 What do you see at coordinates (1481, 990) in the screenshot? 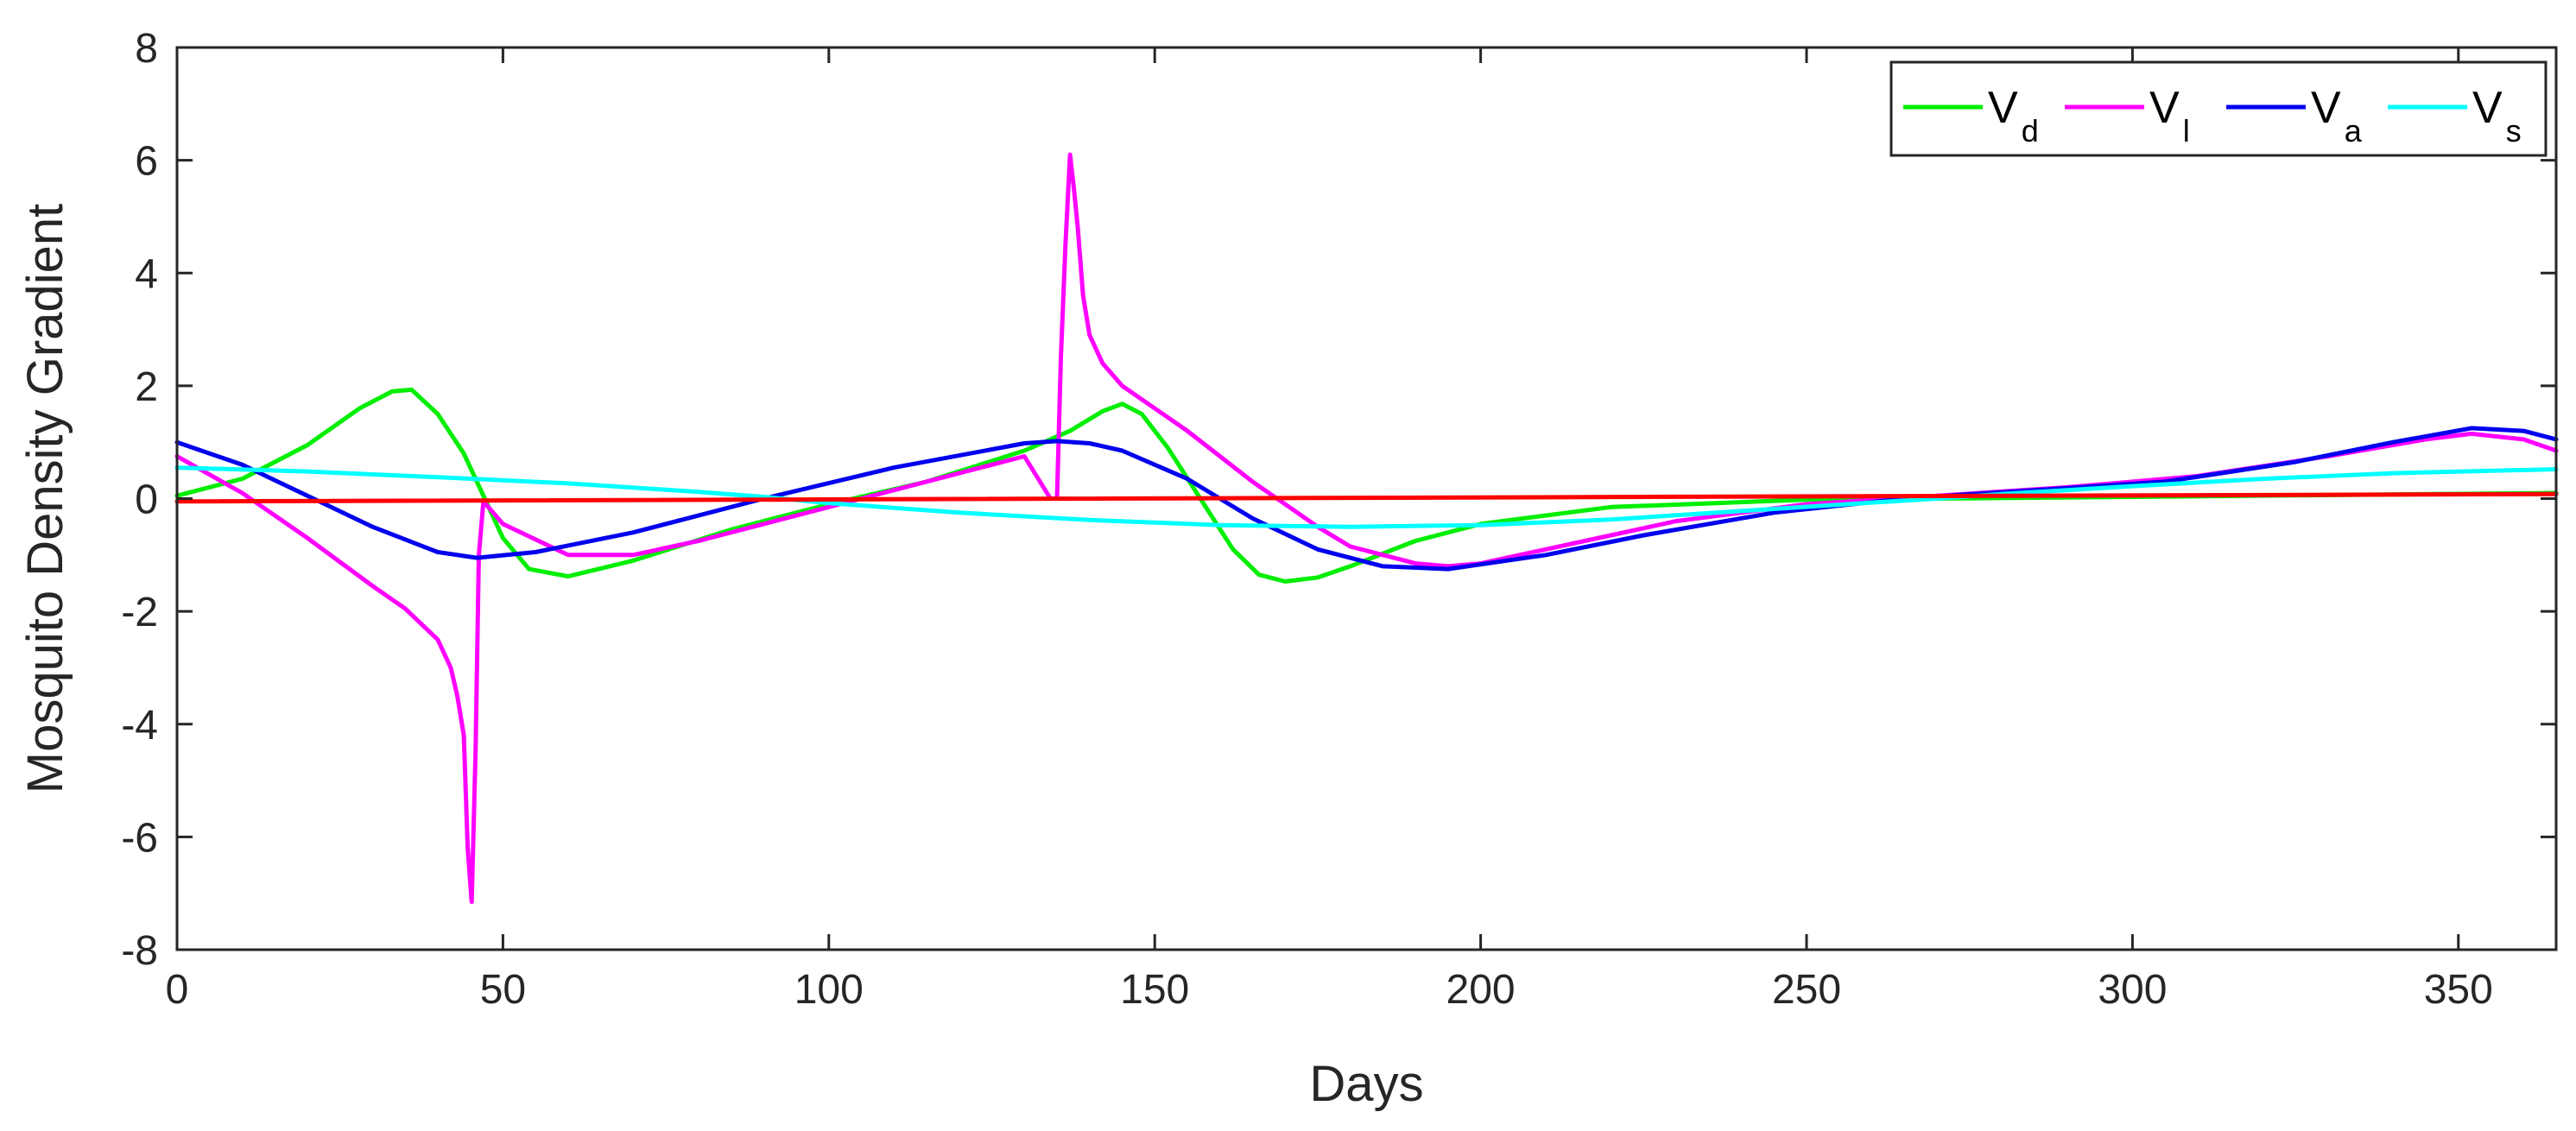
I see `x-tick-label: 200` at bounding box center [1481, 990].